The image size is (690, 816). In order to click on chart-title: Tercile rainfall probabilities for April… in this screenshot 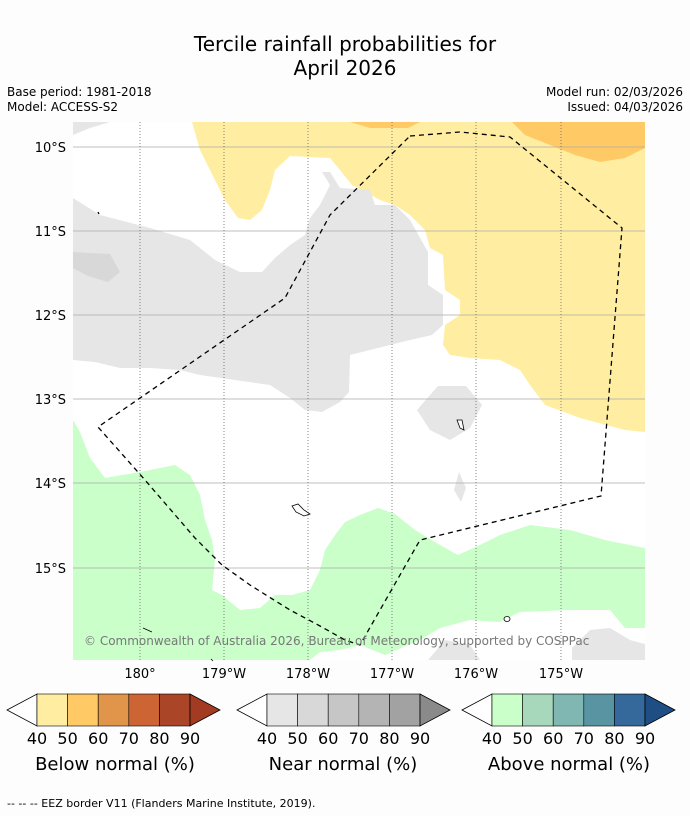, I will do `click(345, 56)`.